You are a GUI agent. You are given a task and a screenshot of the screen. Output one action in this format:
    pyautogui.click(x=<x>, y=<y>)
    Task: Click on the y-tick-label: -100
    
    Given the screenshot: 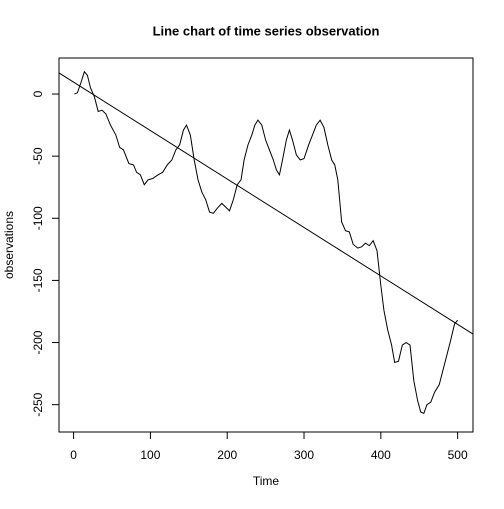 What is the action you would take?
    pyautogui.click(x=38, y=218)
    